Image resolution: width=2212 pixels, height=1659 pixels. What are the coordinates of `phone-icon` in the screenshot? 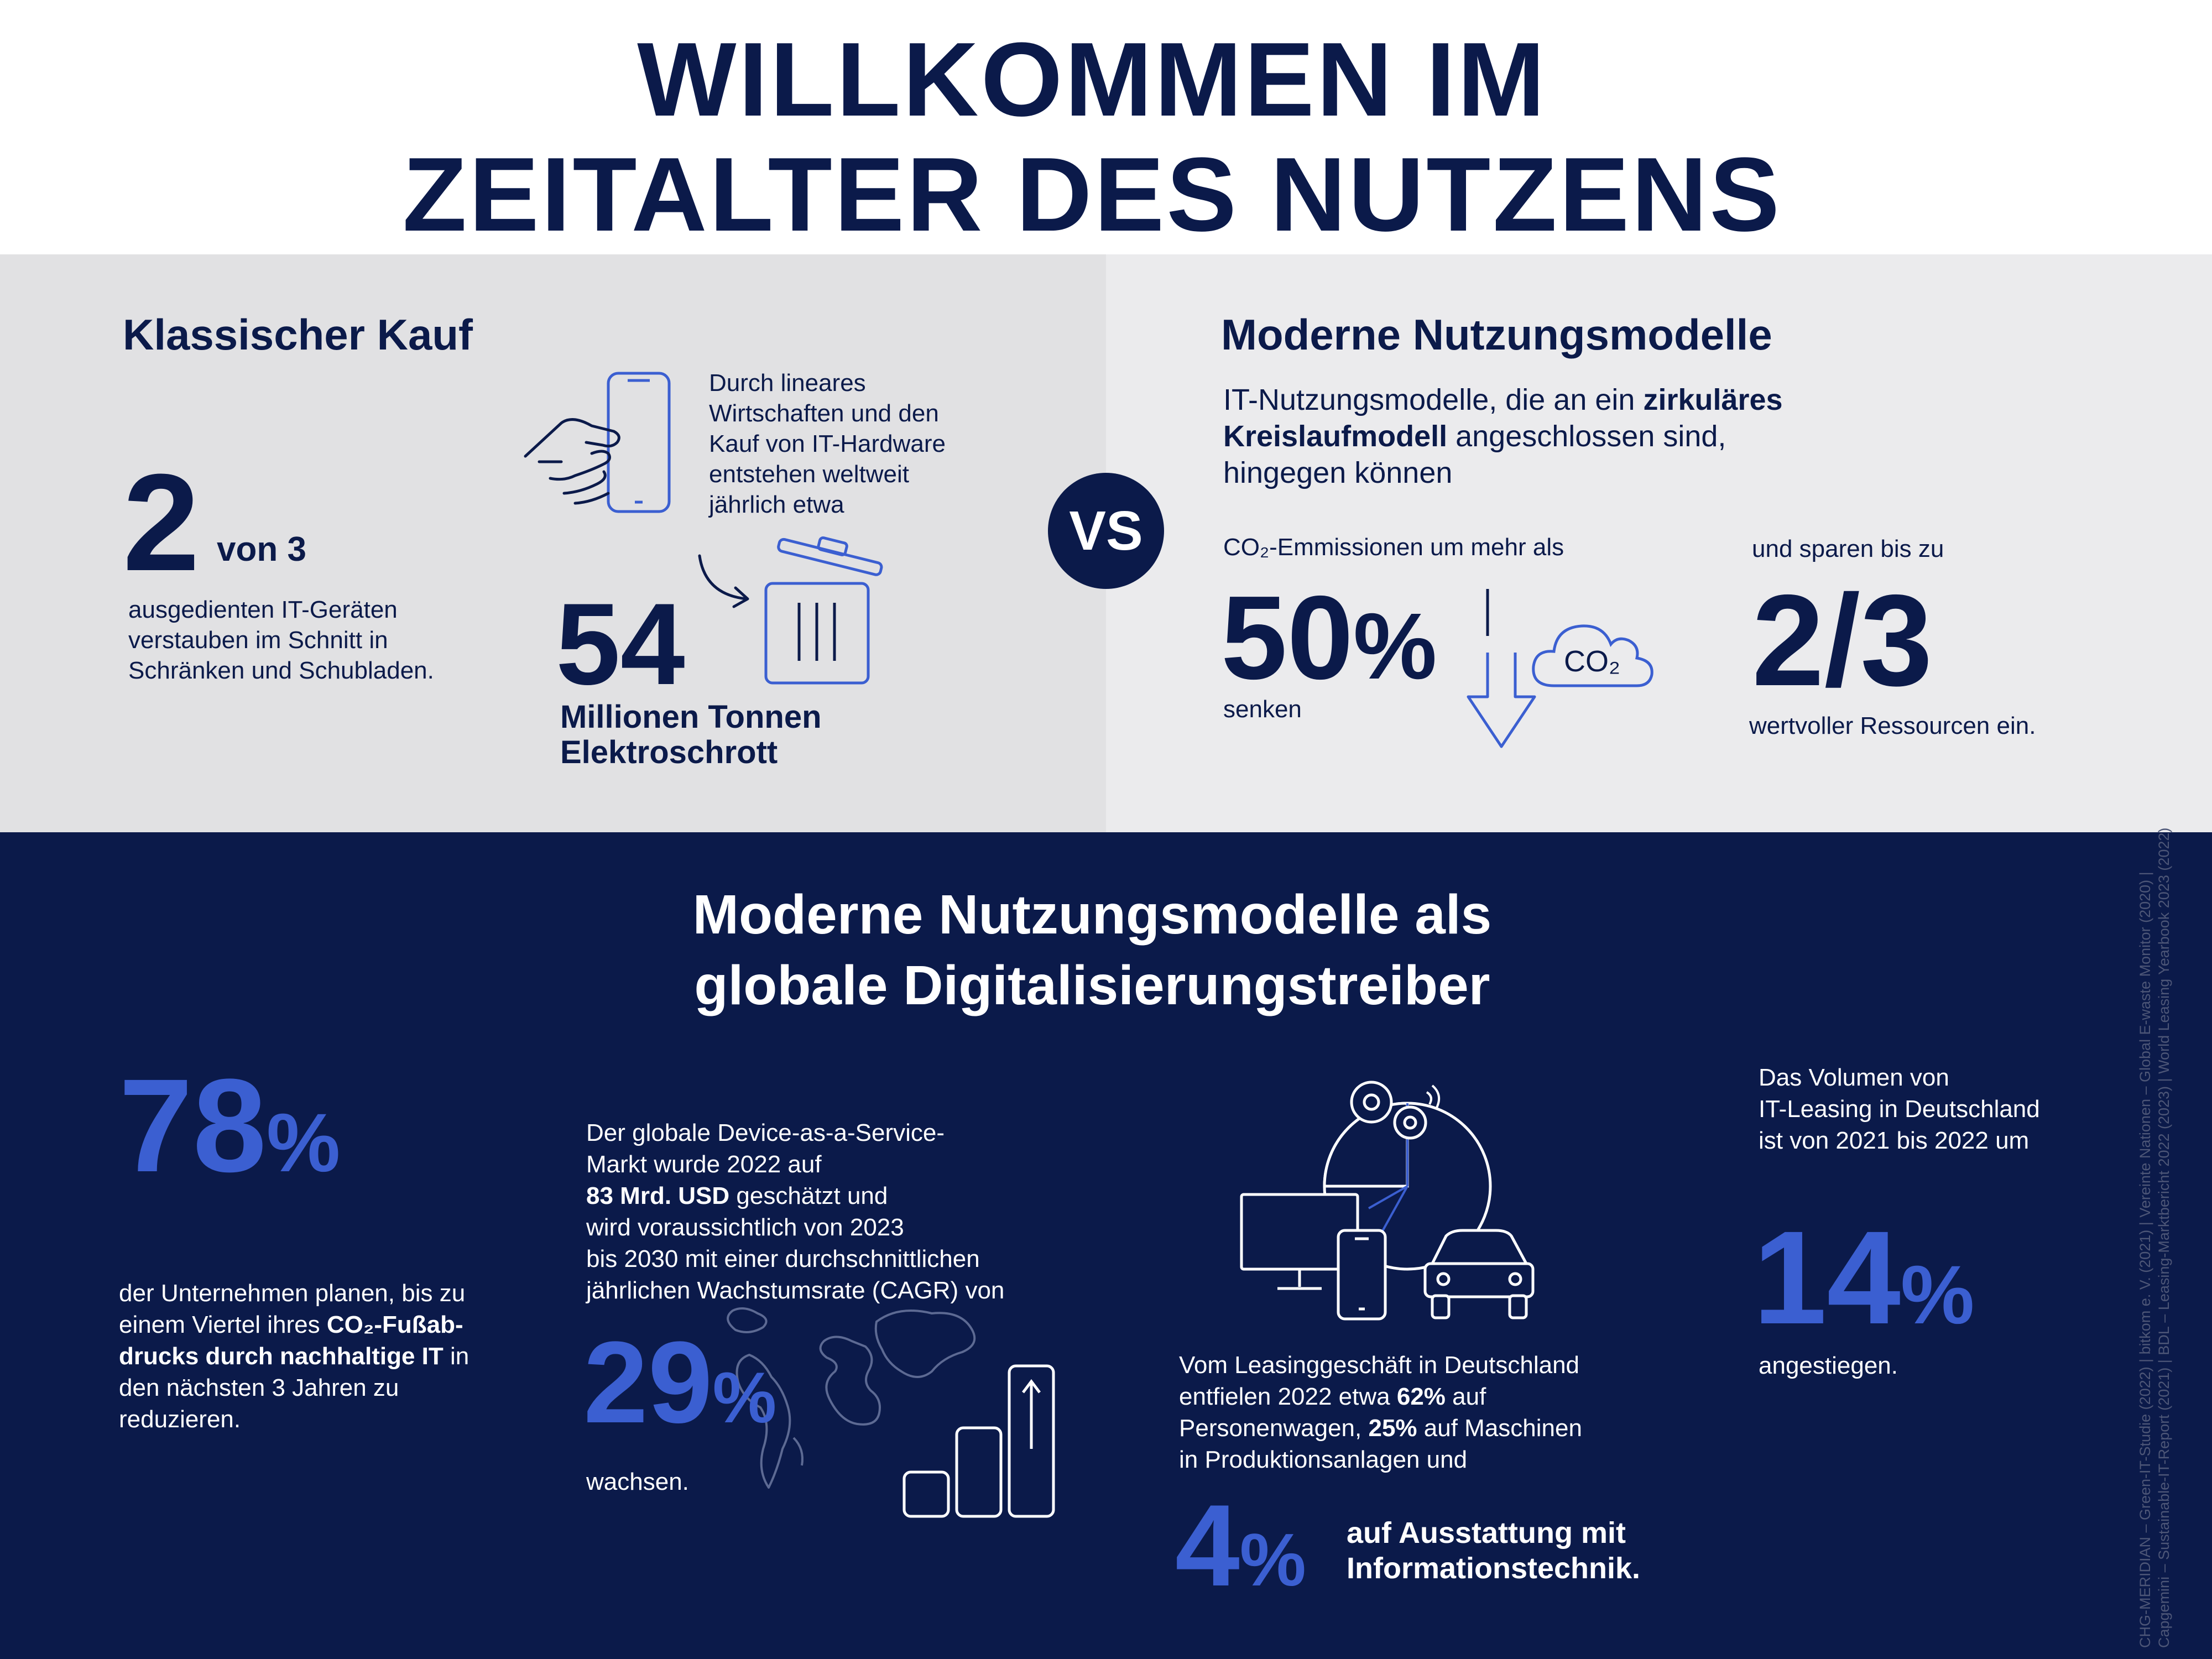 It's located at (1362, 1275).